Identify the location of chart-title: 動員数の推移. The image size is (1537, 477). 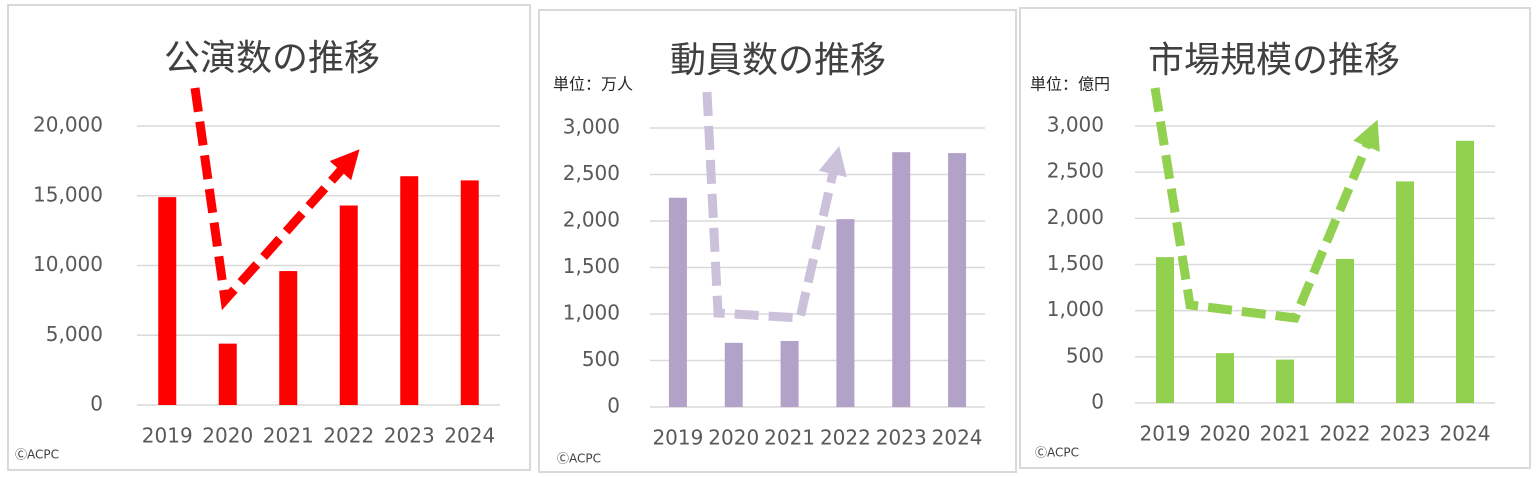
(778, 60).